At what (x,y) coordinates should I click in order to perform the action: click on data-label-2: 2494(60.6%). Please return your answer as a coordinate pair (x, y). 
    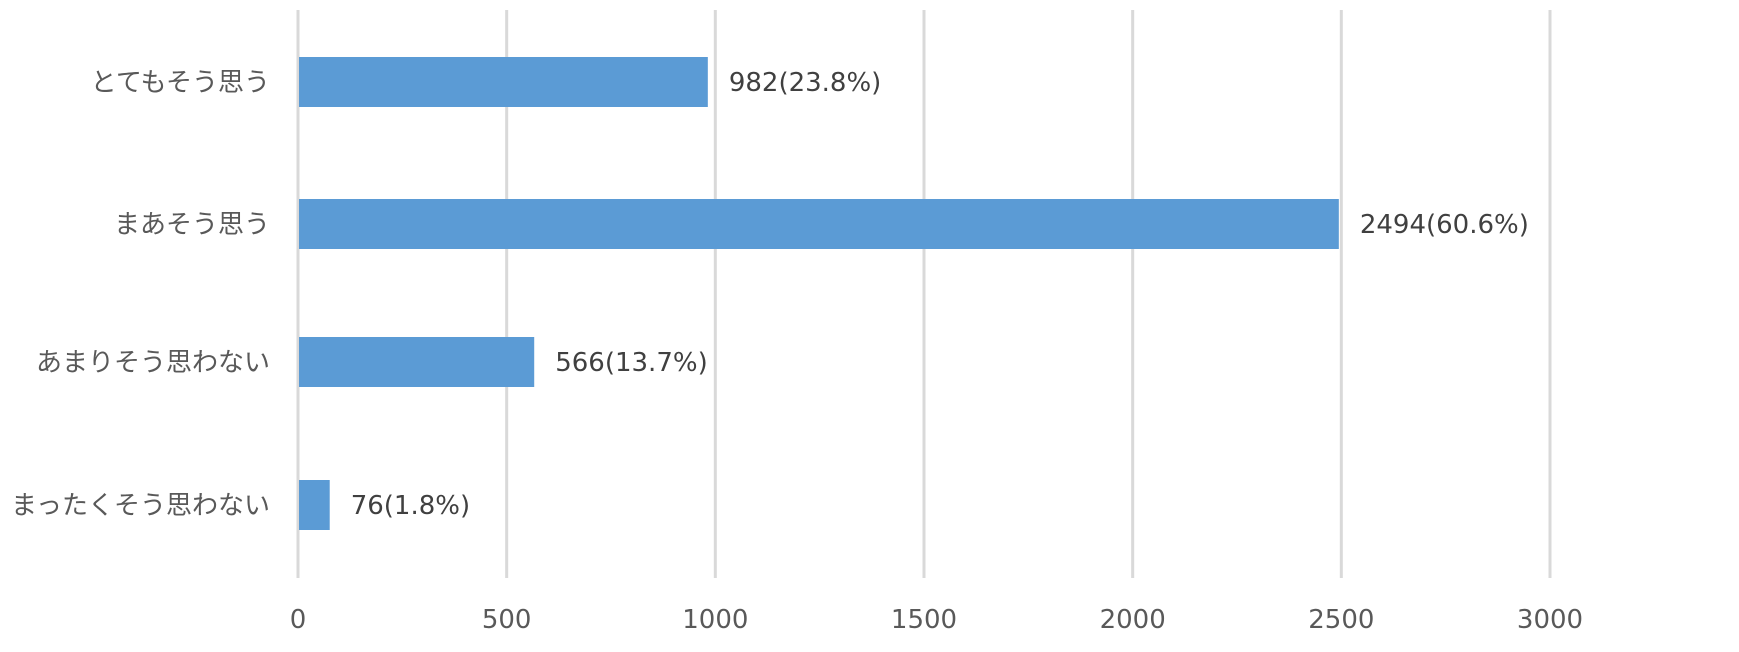
    Looking at the image, I should click on (1444, 225).